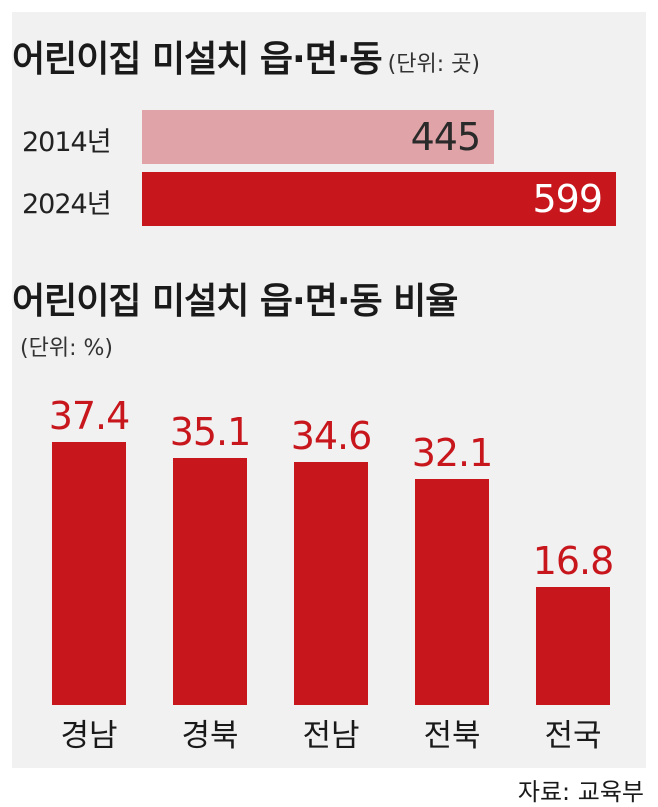 The height and width of the screenshot is (807, 658). What do you see at coordinates (580, 792) in the screenshot?
I see `source-note: 자료: 교육부` at bounding box center [580, 792].